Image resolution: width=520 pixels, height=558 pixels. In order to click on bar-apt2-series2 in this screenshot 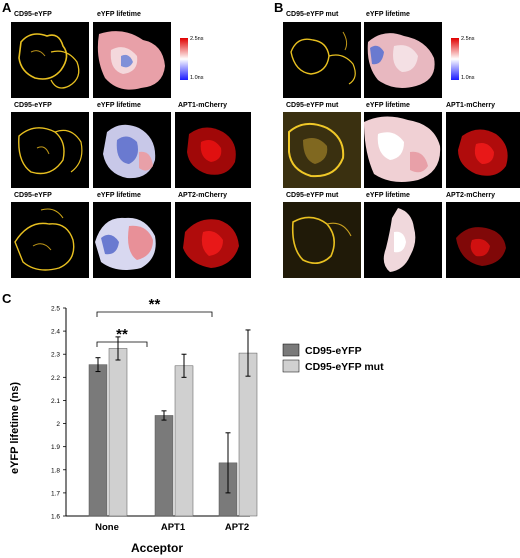, I will do `click(248, 434)`.